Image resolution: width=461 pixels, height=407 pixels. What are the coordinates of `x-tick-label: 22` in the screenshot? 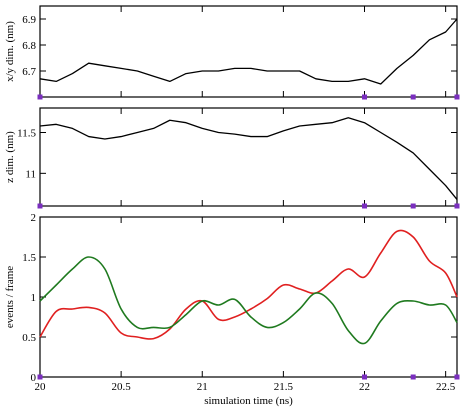 It's located at (364, 387).